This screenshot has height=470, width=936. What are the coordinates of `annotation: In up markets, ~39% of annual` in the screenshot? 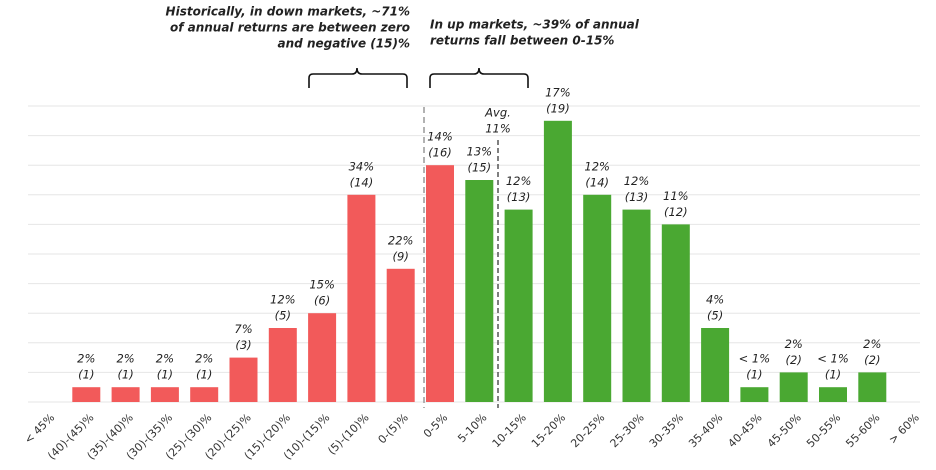 It's located at (535, 25).